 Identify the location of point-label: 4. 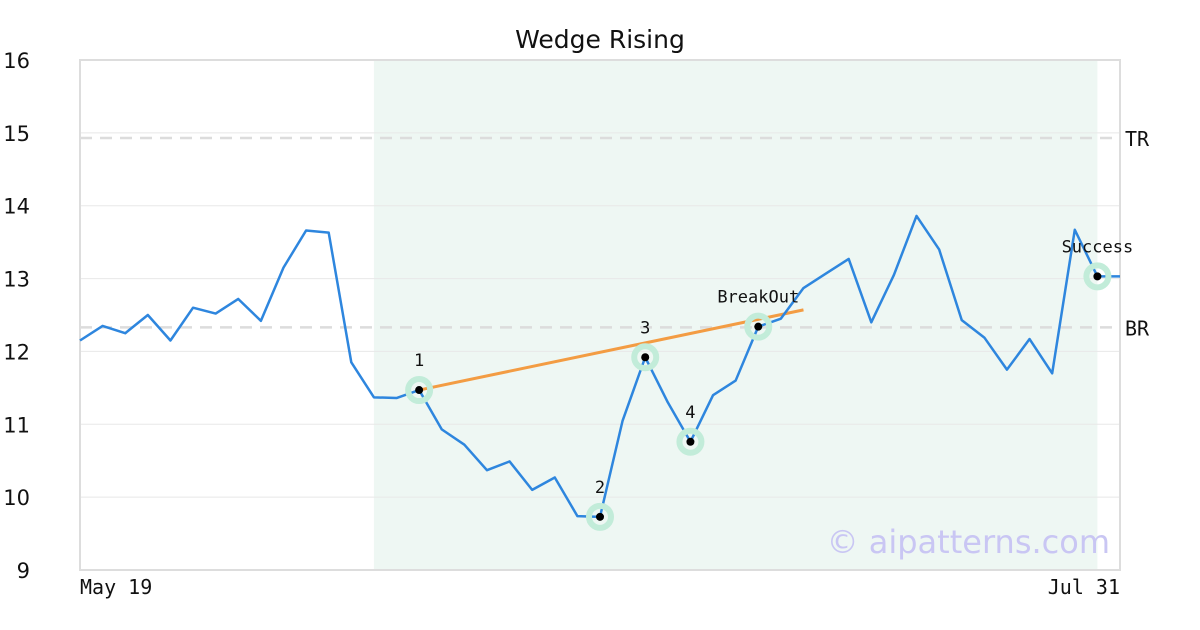
(690, 413).